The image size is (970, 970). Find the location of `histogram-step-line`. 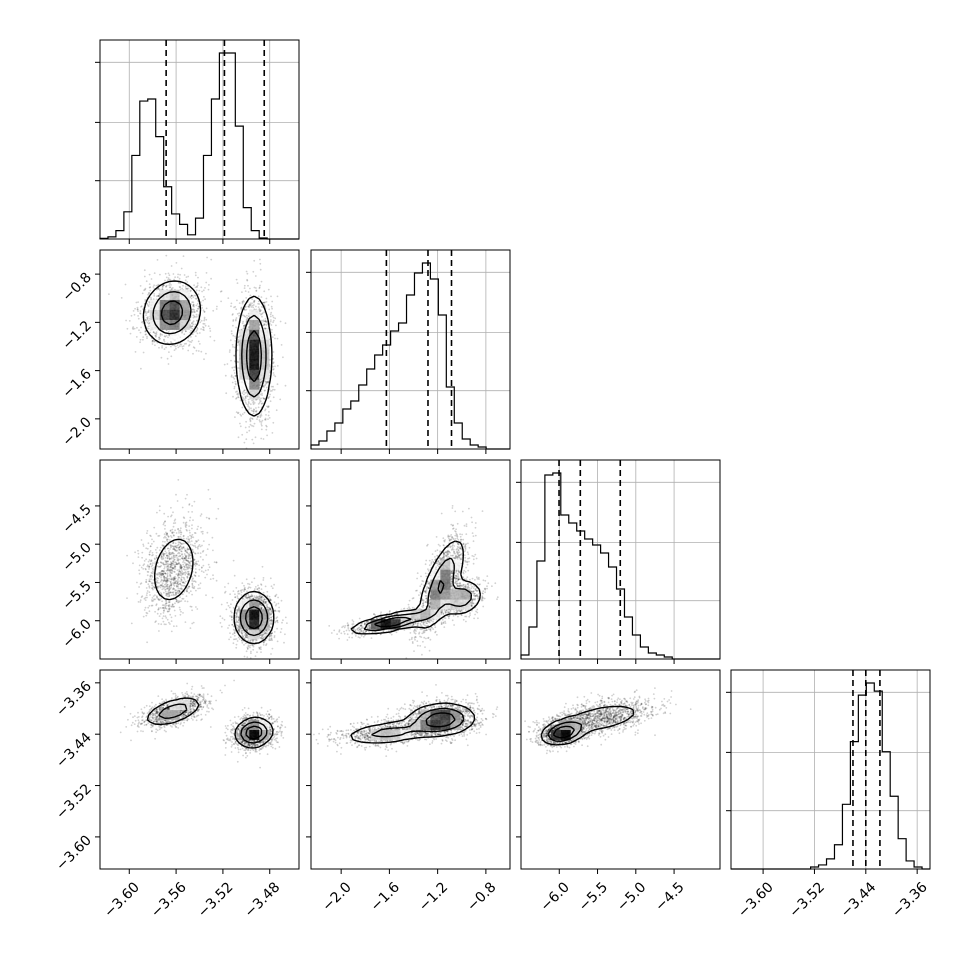

histogram-step-line is located at coordinates (199, 146).